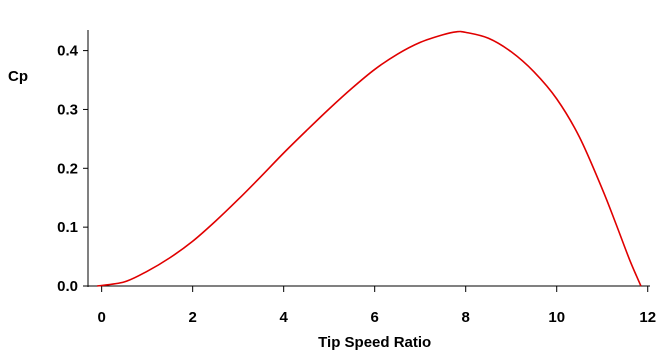 Image resolution: width=662 pixels, height=361 pixels. Describe the element at coordinates (67, 168) in the screenshot. I see `y-tick-label: 0.2` at that location.